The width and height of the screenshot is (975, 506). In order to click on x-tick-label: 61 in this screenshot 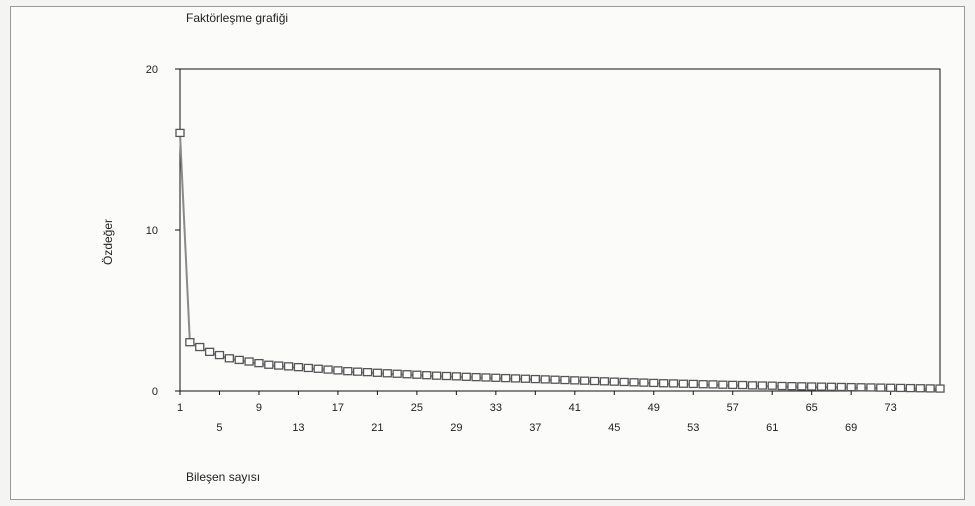, I will do `click(772, 428)`.